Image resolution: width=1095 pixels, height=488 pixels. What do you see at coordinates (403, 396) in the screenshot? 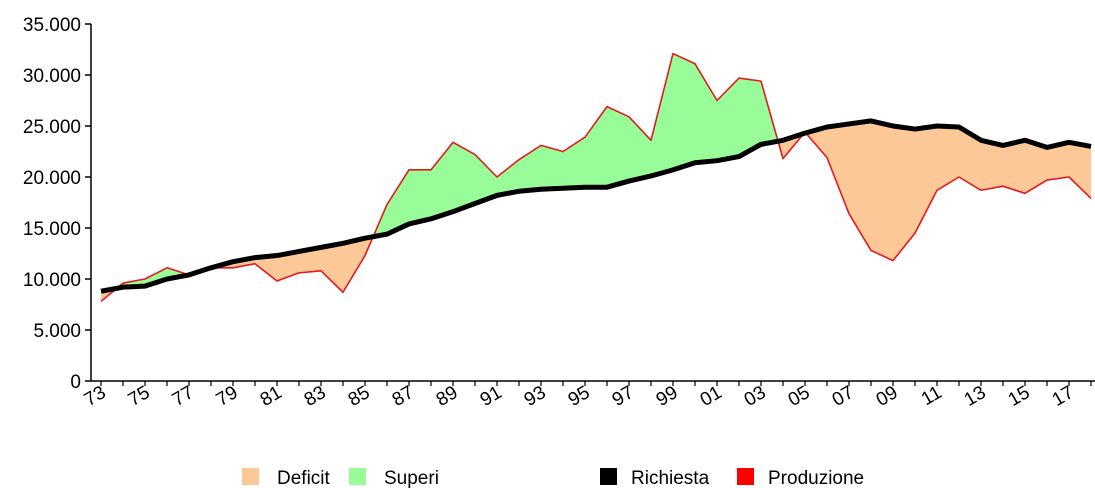
I see `x-tick-label: 87` at bounding box center [403, 396].